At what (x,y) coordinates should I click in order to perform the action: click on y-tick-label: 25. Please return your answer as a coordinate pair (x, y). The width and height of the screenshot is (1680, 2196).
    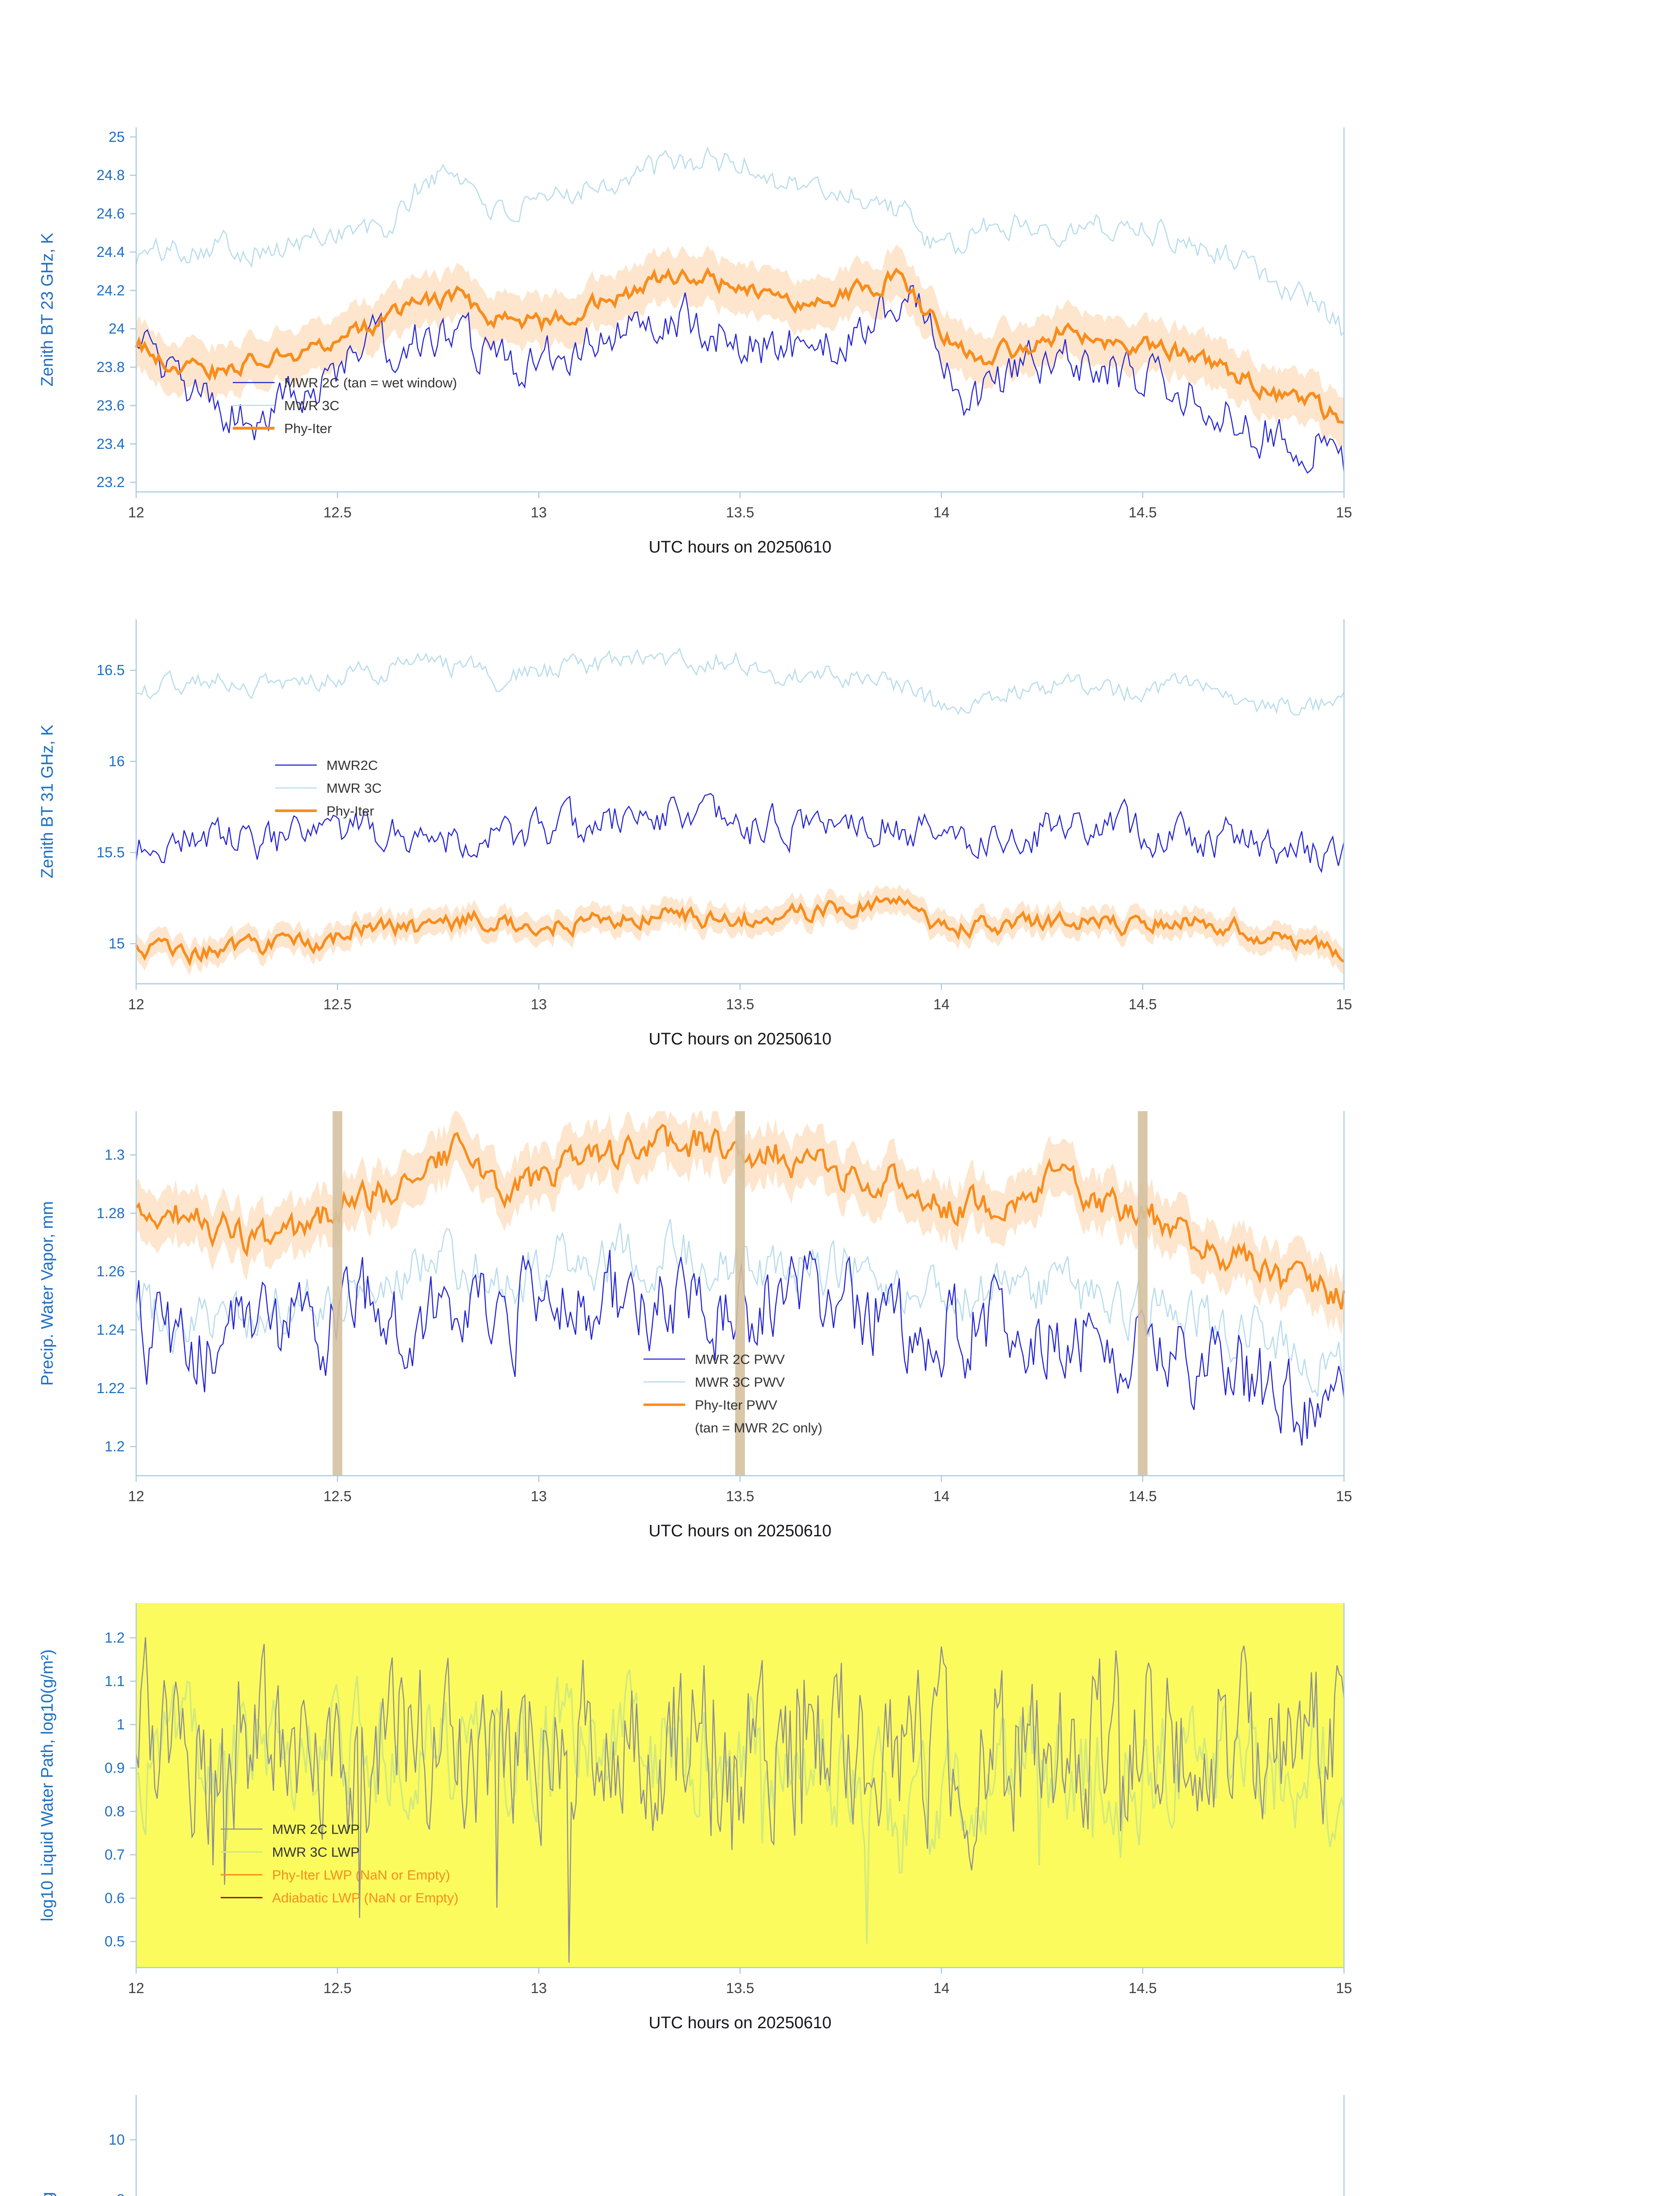
    Looking at the image, I should click on (116, 137).